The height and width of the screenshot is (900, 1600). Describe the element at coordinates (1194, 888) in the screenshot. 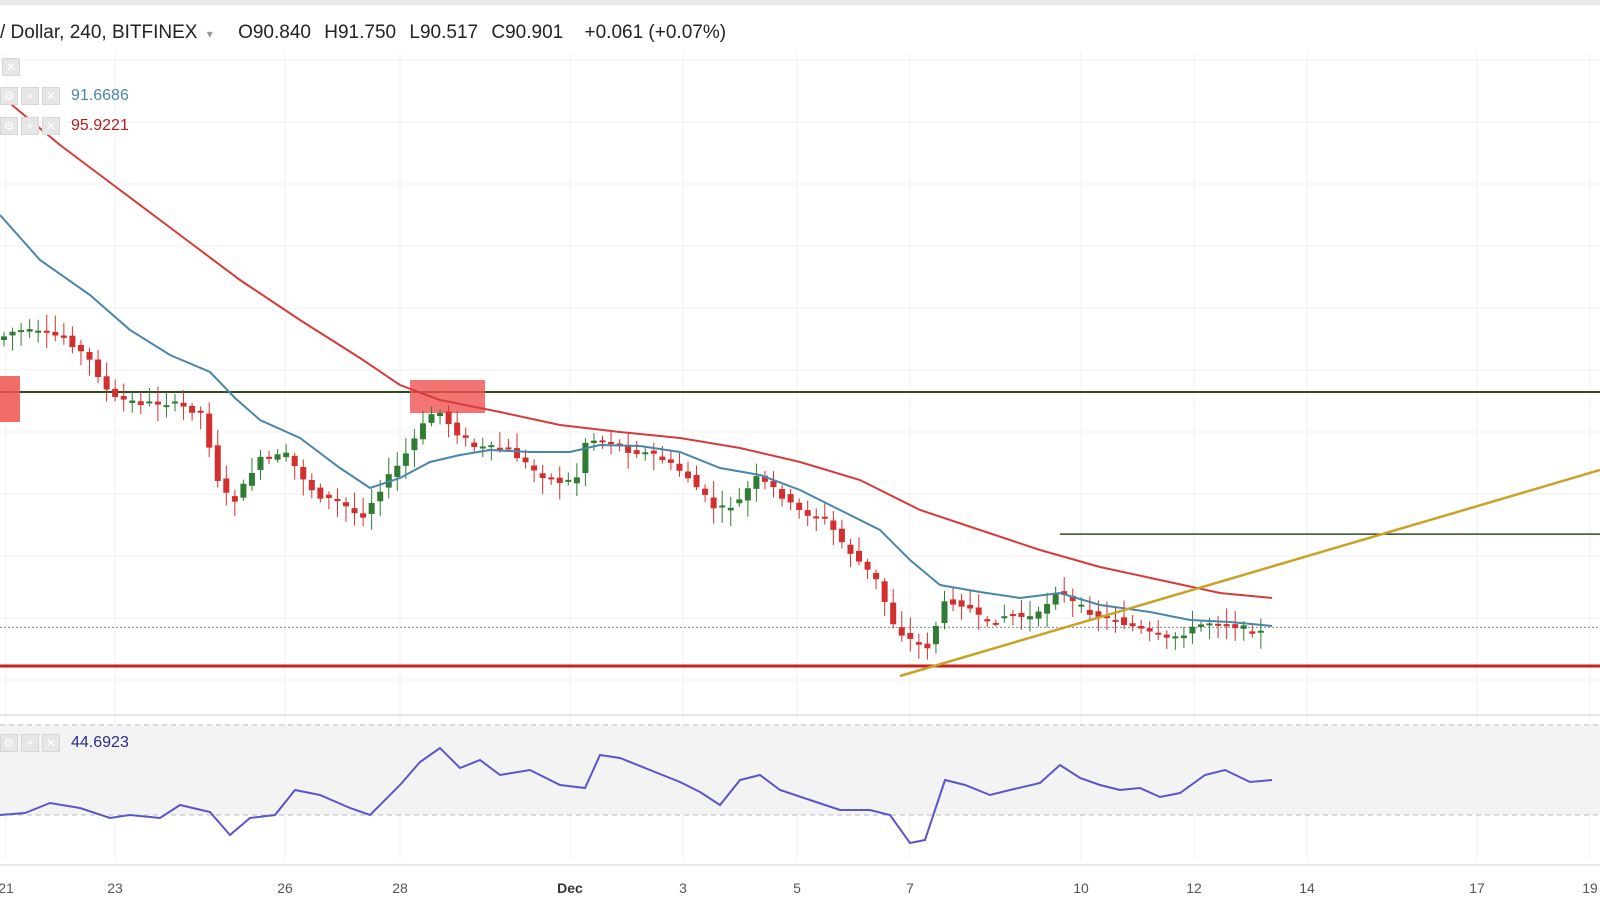

I see `x-tick-label: 12` at that location.